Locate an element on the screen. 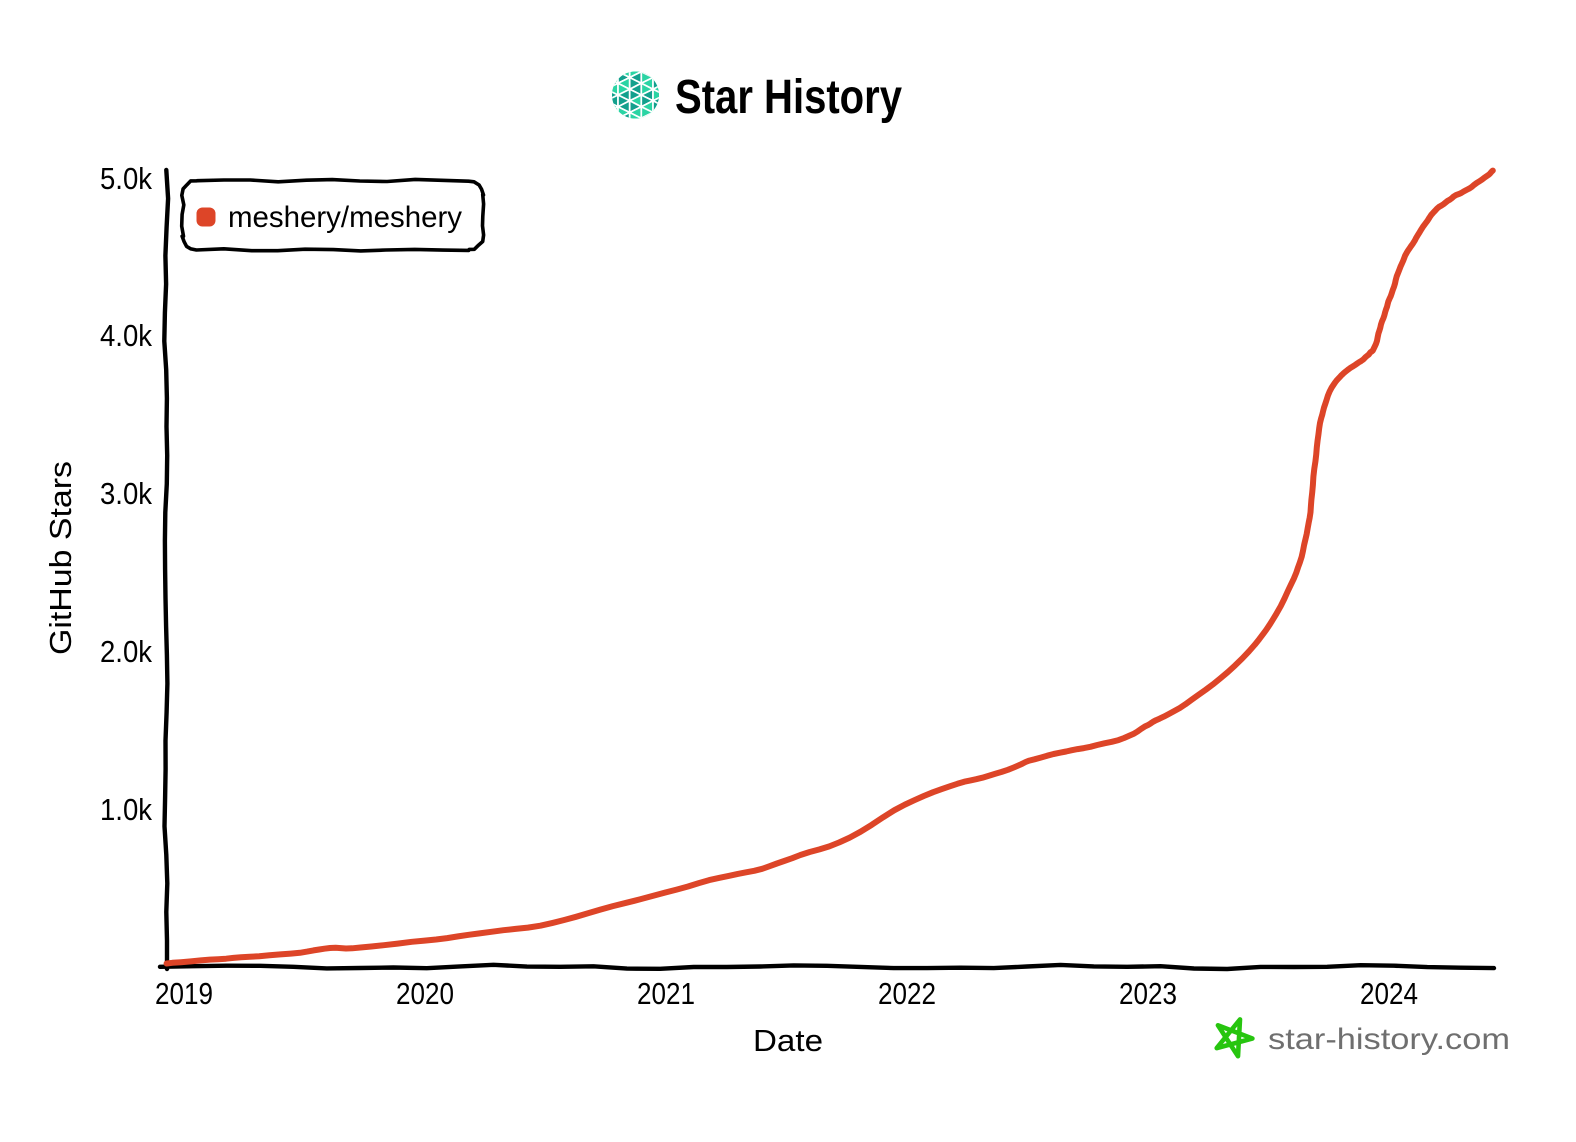 The width and height of the screenshot is (1576, 1142). svg-text: 2.0k is located at coordinates (126, 651).